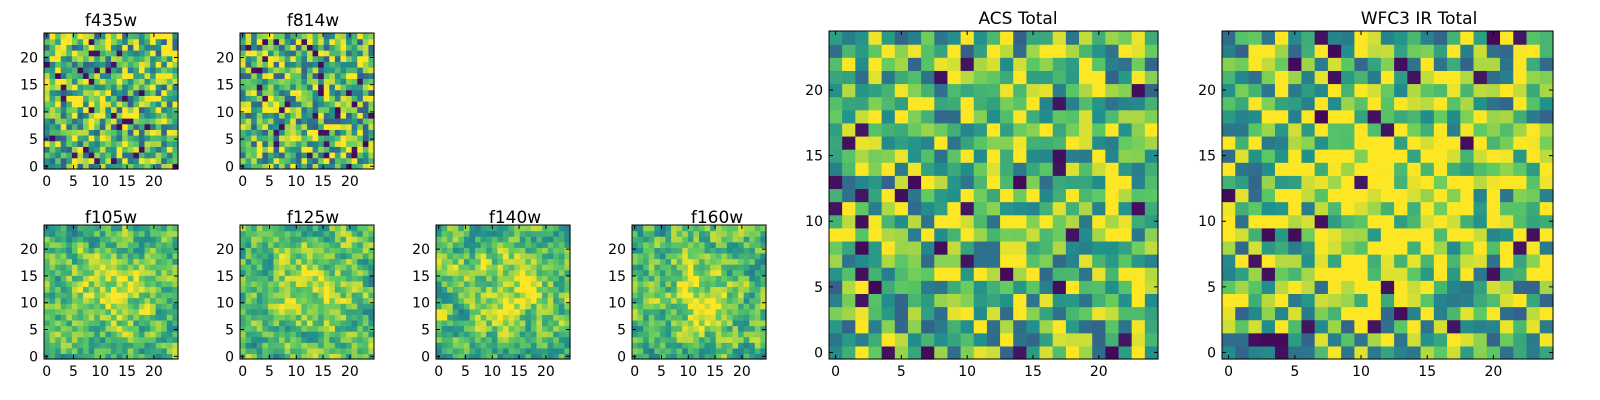 This screenshot has width=1600, height=400. Describe the element at coordinates (1294, 372) in the screenshot. I see `x-tick-label: 5` at that location.